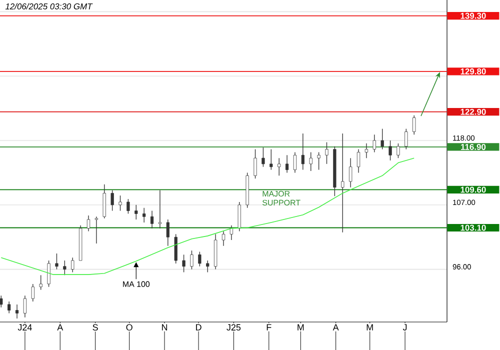 Image resolution: width=500 pixels, height=350 pixels. I want to click on chart-title: 12/06/2025 03:30 GMT, so click(49, 6).